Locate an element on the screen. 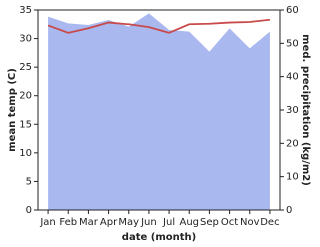 The image size is (320, 247). y-tick-label: 30 is located at coordinates (25, 39).